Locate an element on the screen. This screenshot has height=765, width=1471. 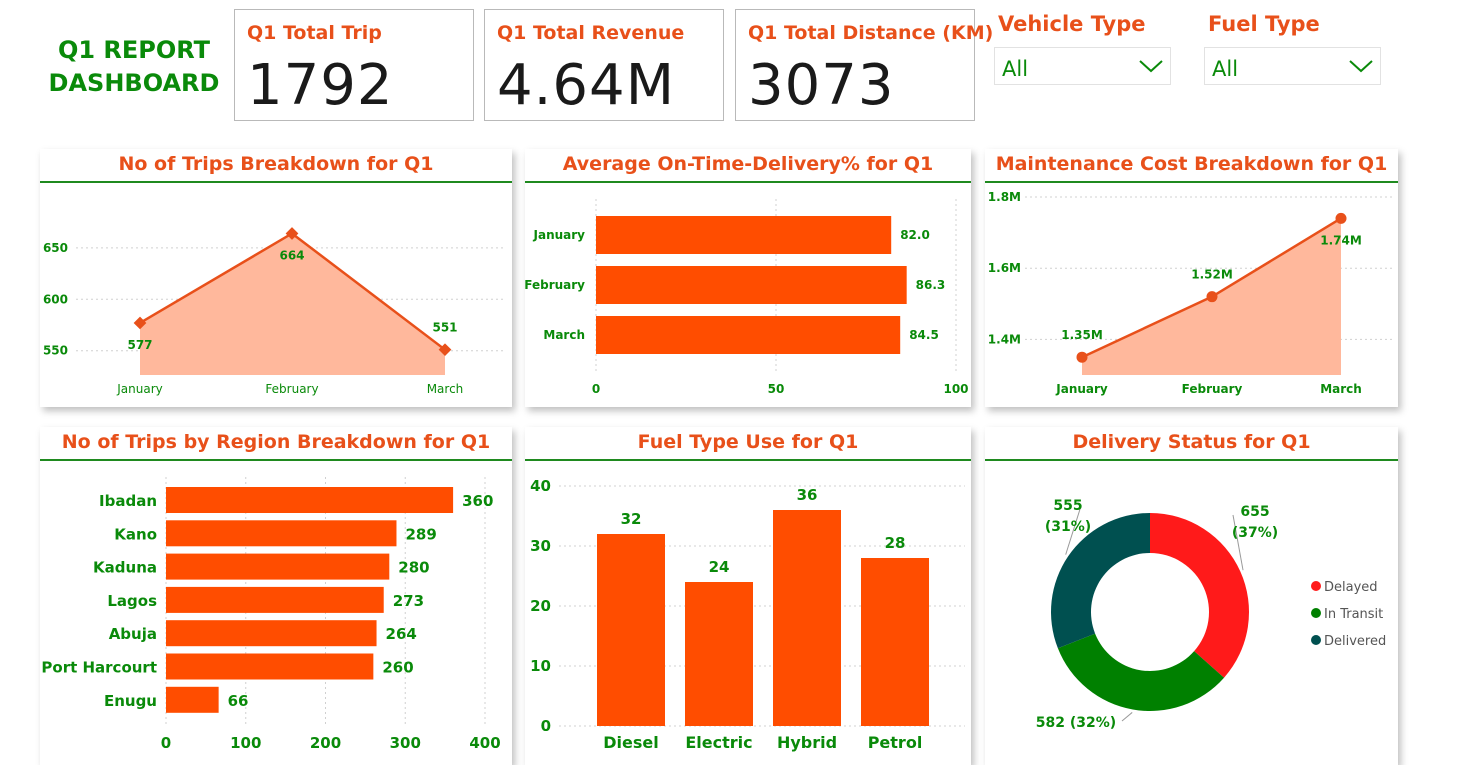
dashboard-title: Q1 REPORT DASHBOARD is located at coordinates (134, 67).